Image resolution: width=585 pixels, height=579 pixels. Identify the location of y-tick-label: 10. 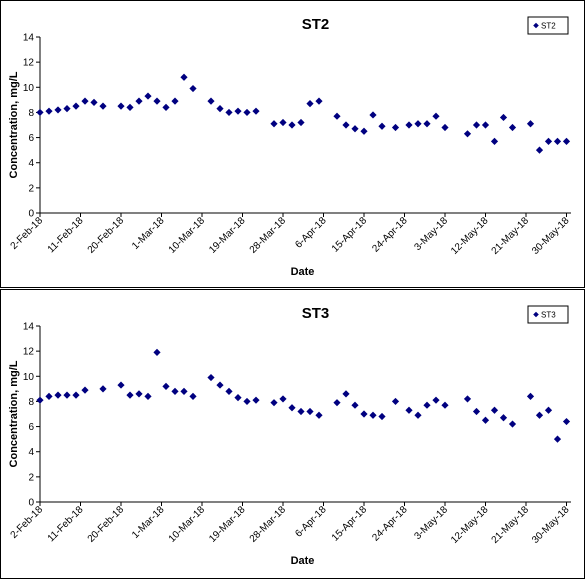
(29, 377).